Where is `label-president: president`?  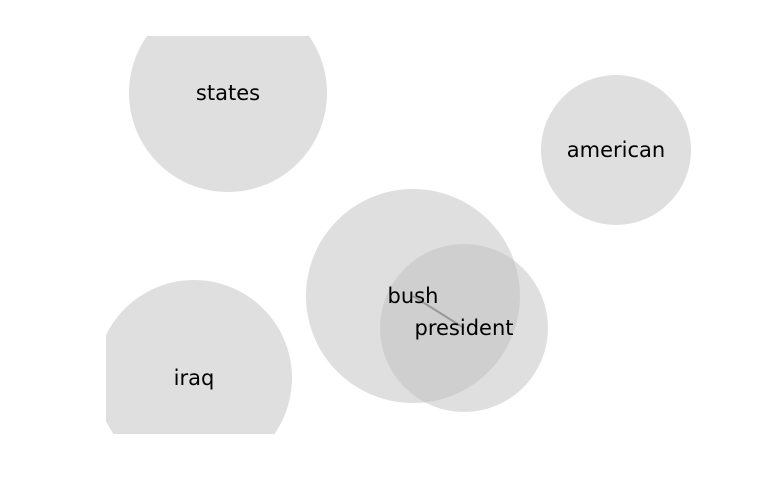
label-president: president is located at coordinates (464, 328).